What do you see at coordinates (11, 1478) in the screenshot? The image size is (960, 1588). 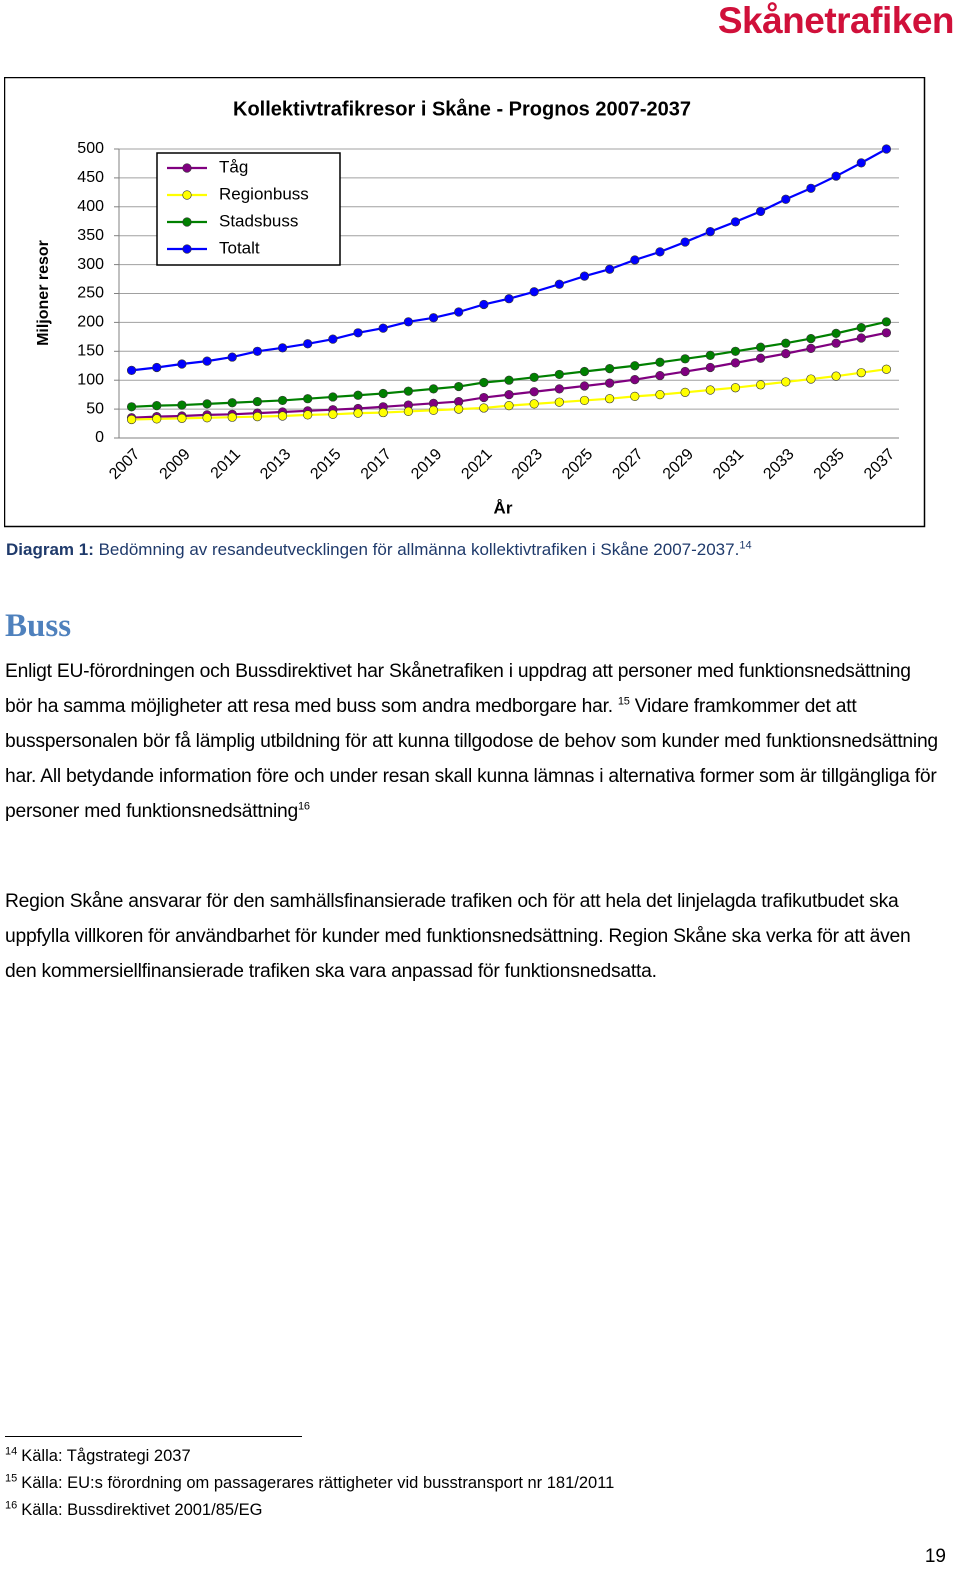 I see `footnote-number: 15` at bounding box center [11, 1478].